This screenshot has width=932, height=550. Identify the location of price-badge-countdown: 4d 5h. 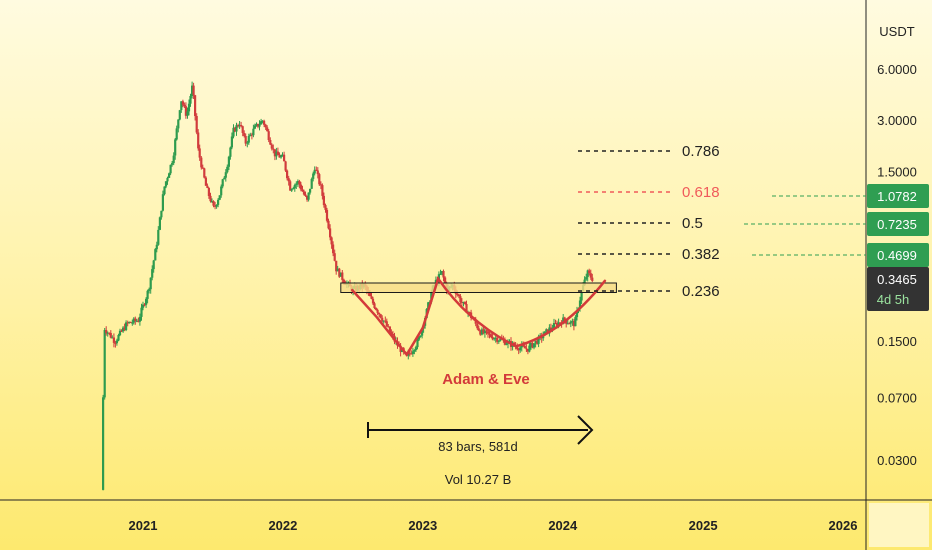
(893, 299).